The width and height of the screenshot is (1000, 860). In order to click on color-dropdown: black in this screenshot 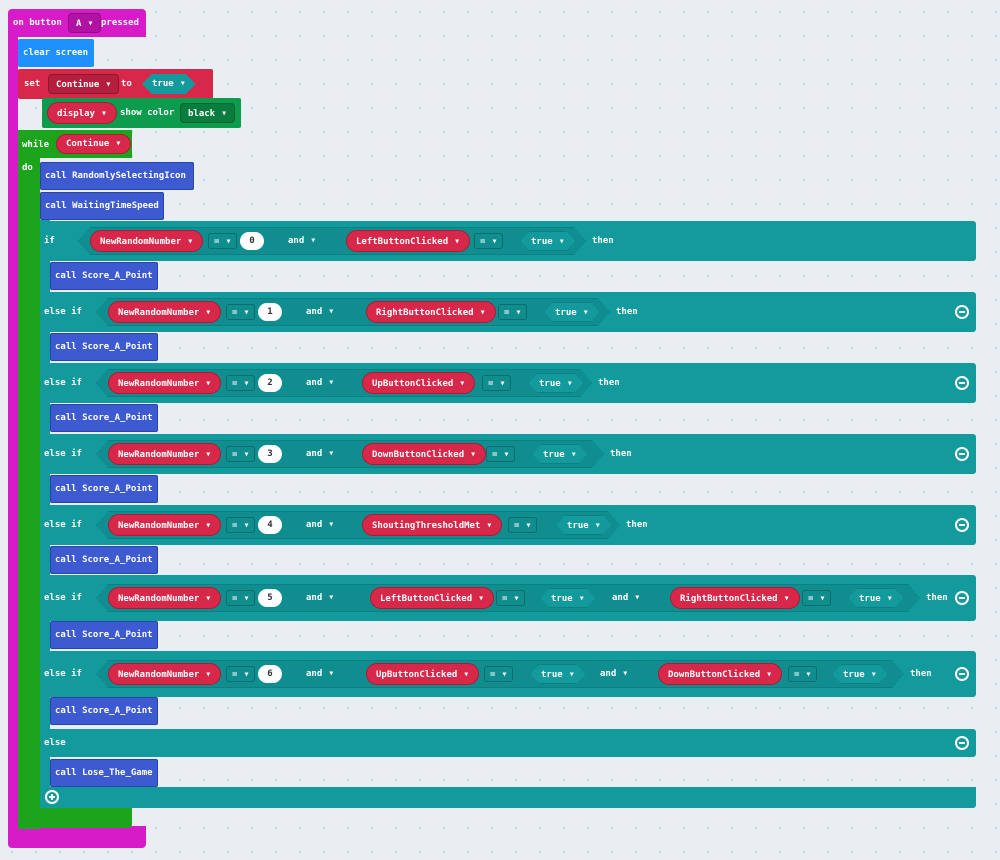, I will do `click(208, 113)`.